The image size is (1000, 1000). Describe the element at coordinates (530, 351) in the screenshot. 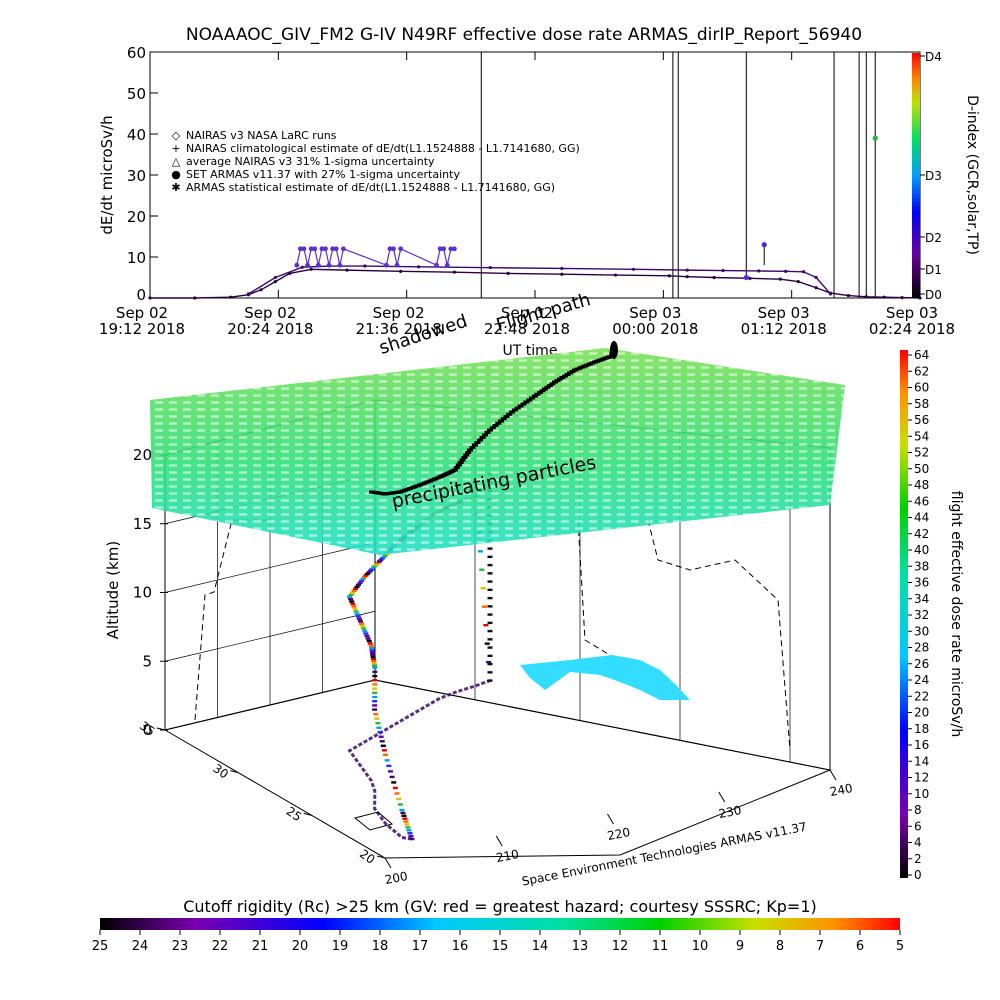

I see `x-axis-label: UT time` at that location.